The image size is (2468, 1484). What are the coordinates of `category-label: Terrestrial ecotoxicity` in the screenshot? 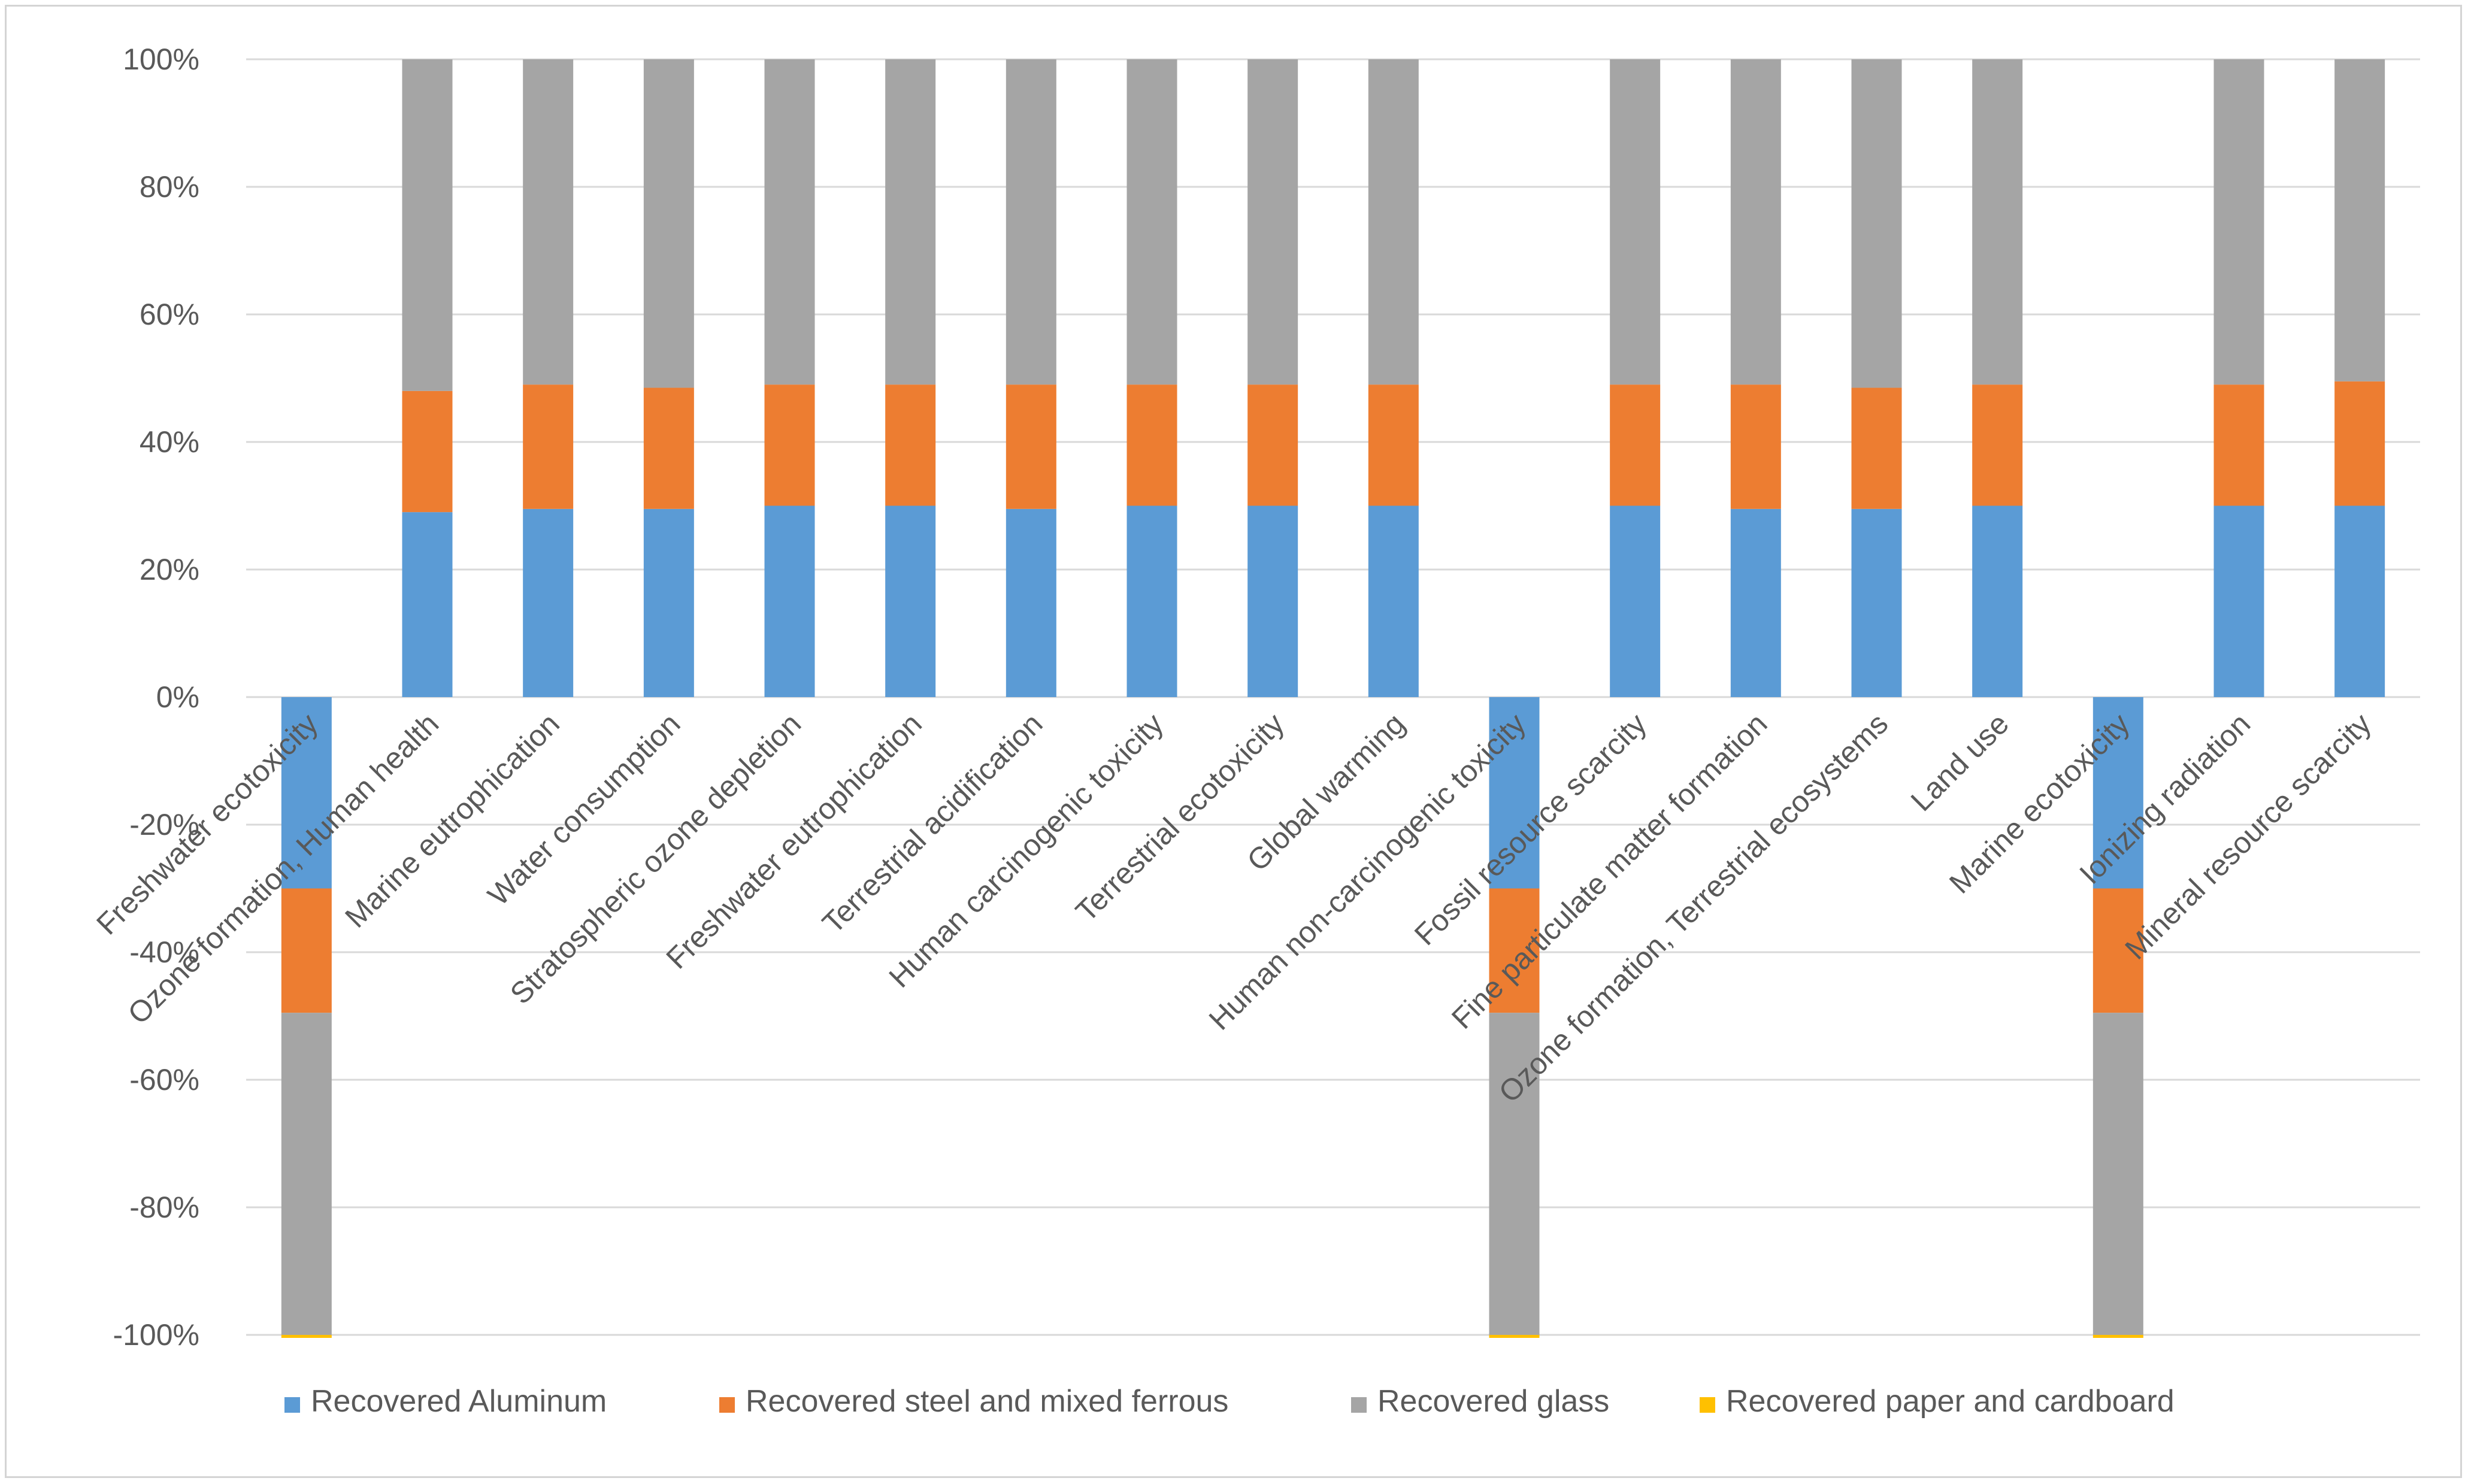 It's located at (1180, 817).